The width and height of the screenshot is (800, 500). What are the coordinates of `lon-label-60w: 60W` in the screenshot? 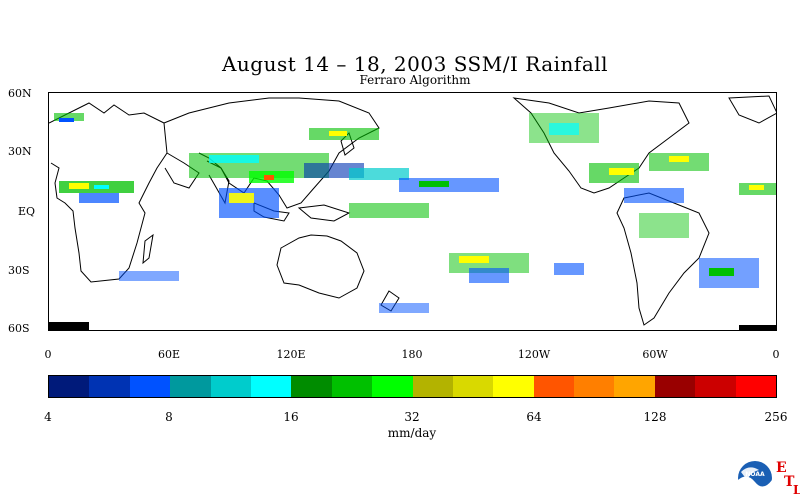 It's located at (655, 354).